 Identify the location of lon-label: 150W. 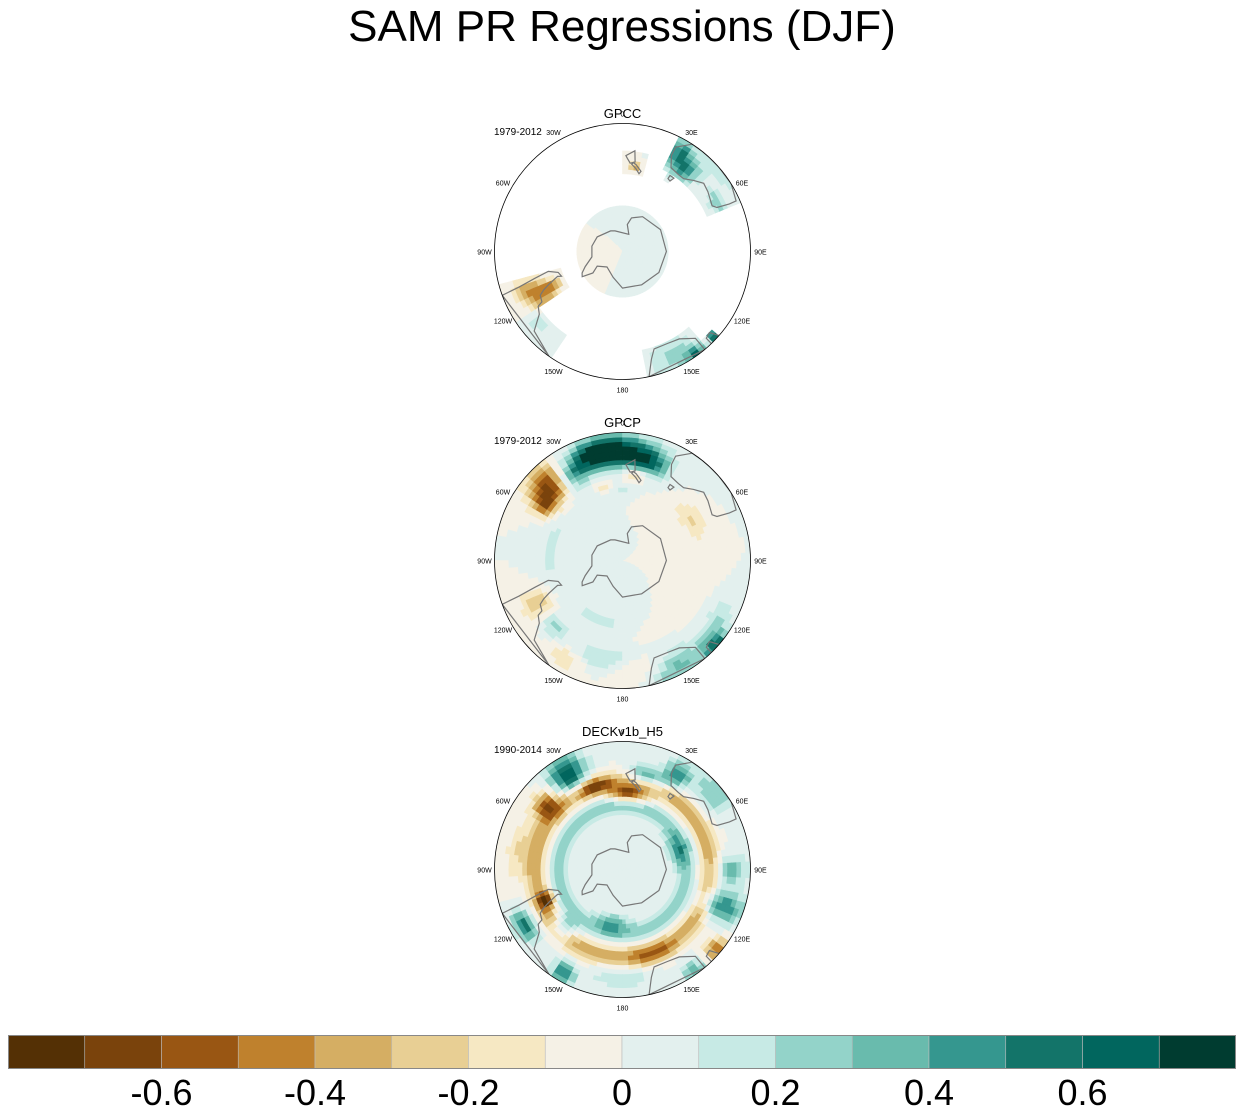
(553, 372).